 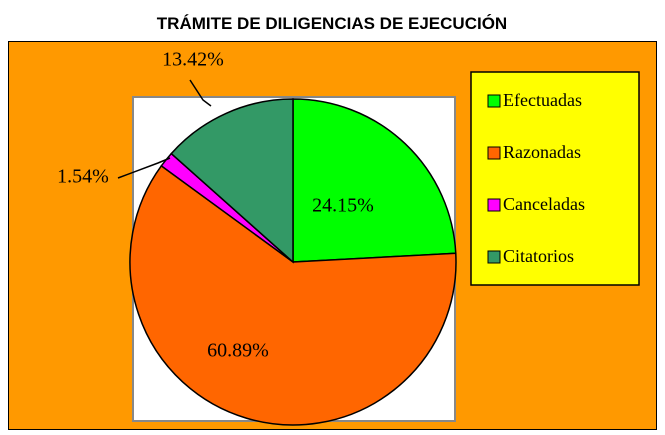 I want to click on data-label: 60.89%, so click(x=238, y=351).